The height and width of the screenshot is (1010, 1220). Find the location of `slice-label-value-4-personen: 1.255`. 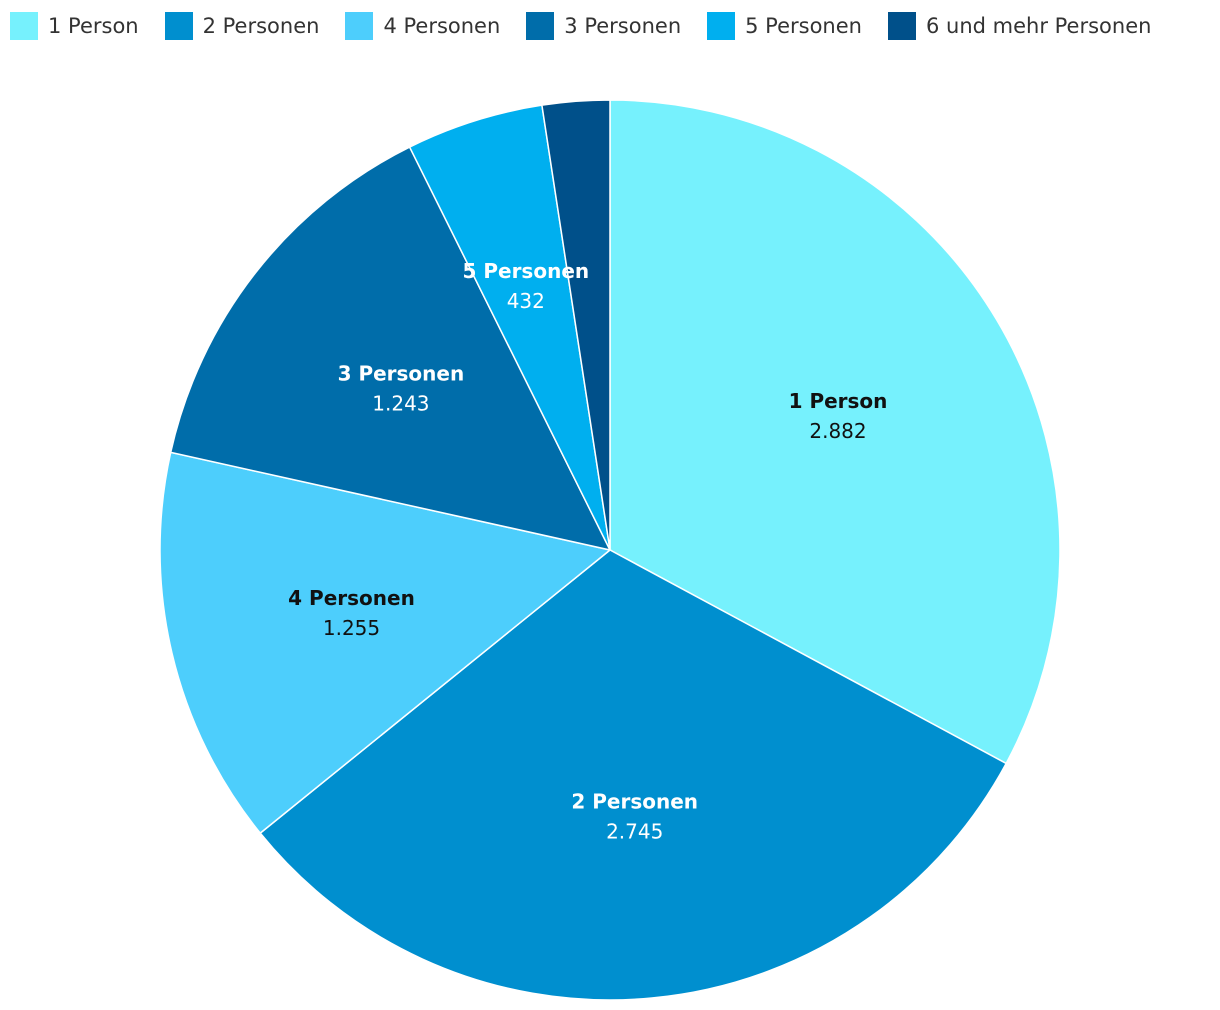

slice-label-value-4-personen: 1.255 is located at coordinates (351, 628).